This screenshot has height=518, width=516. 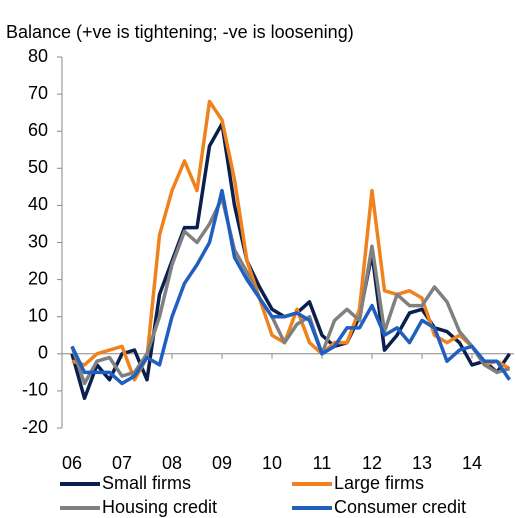 What do you see at coordinates (35, 427) in the screenshot?
I see `y-tick-label: -20` at bounding box center [35, 427].